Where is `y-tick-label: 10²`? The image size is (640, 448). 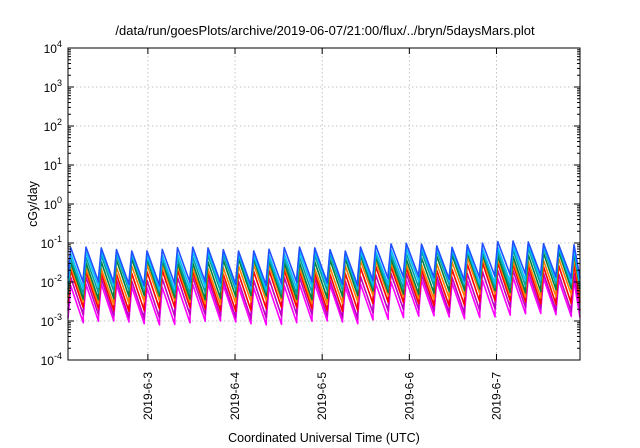 y-tick-label: 10² is located at coordinates (53, 125).